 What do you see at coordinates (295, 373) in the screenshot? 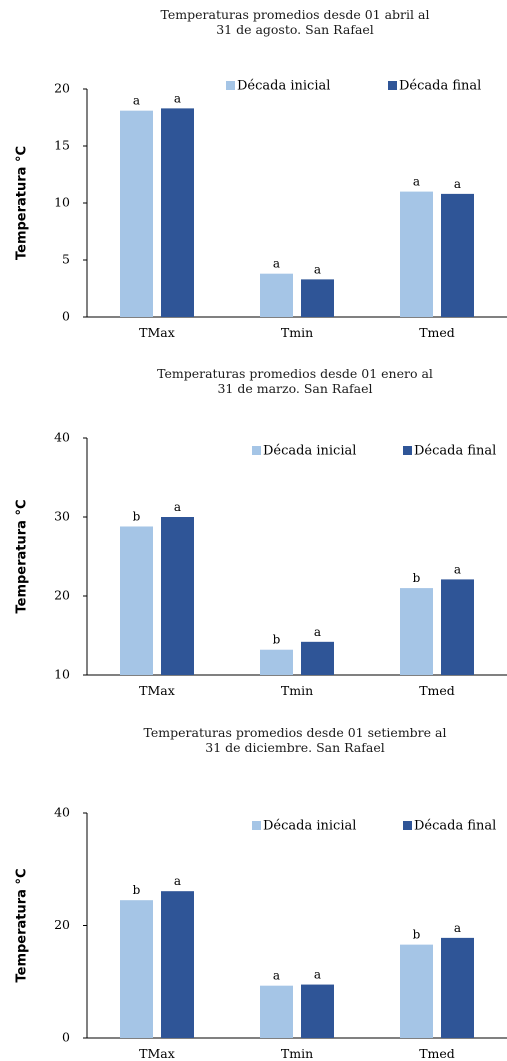
I see `chart-title-line-1: Temperaturas promedios desde 01 enero al` at bounding box center [295, 373].